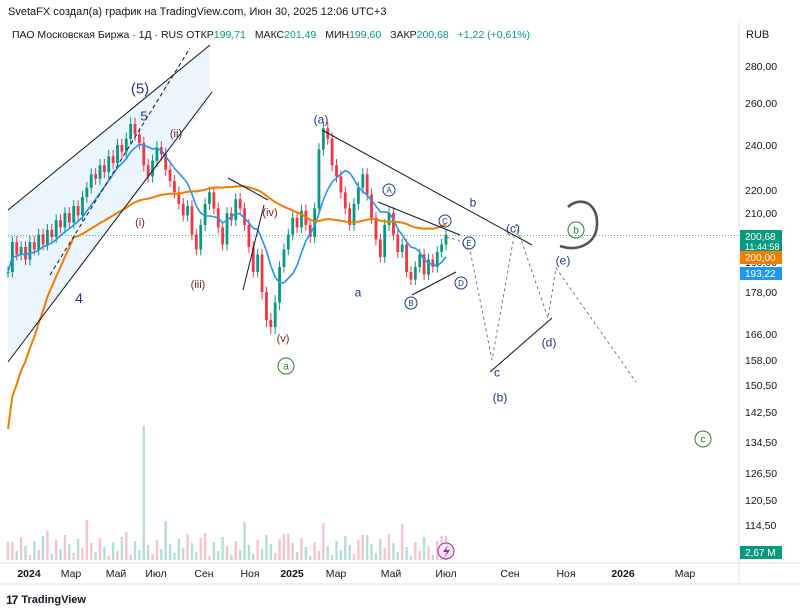 This screenshot has width=800, height=611. Describe the element at coordinates (758, 35) in the screenshot. I see `currency-label: RUB` at that location.